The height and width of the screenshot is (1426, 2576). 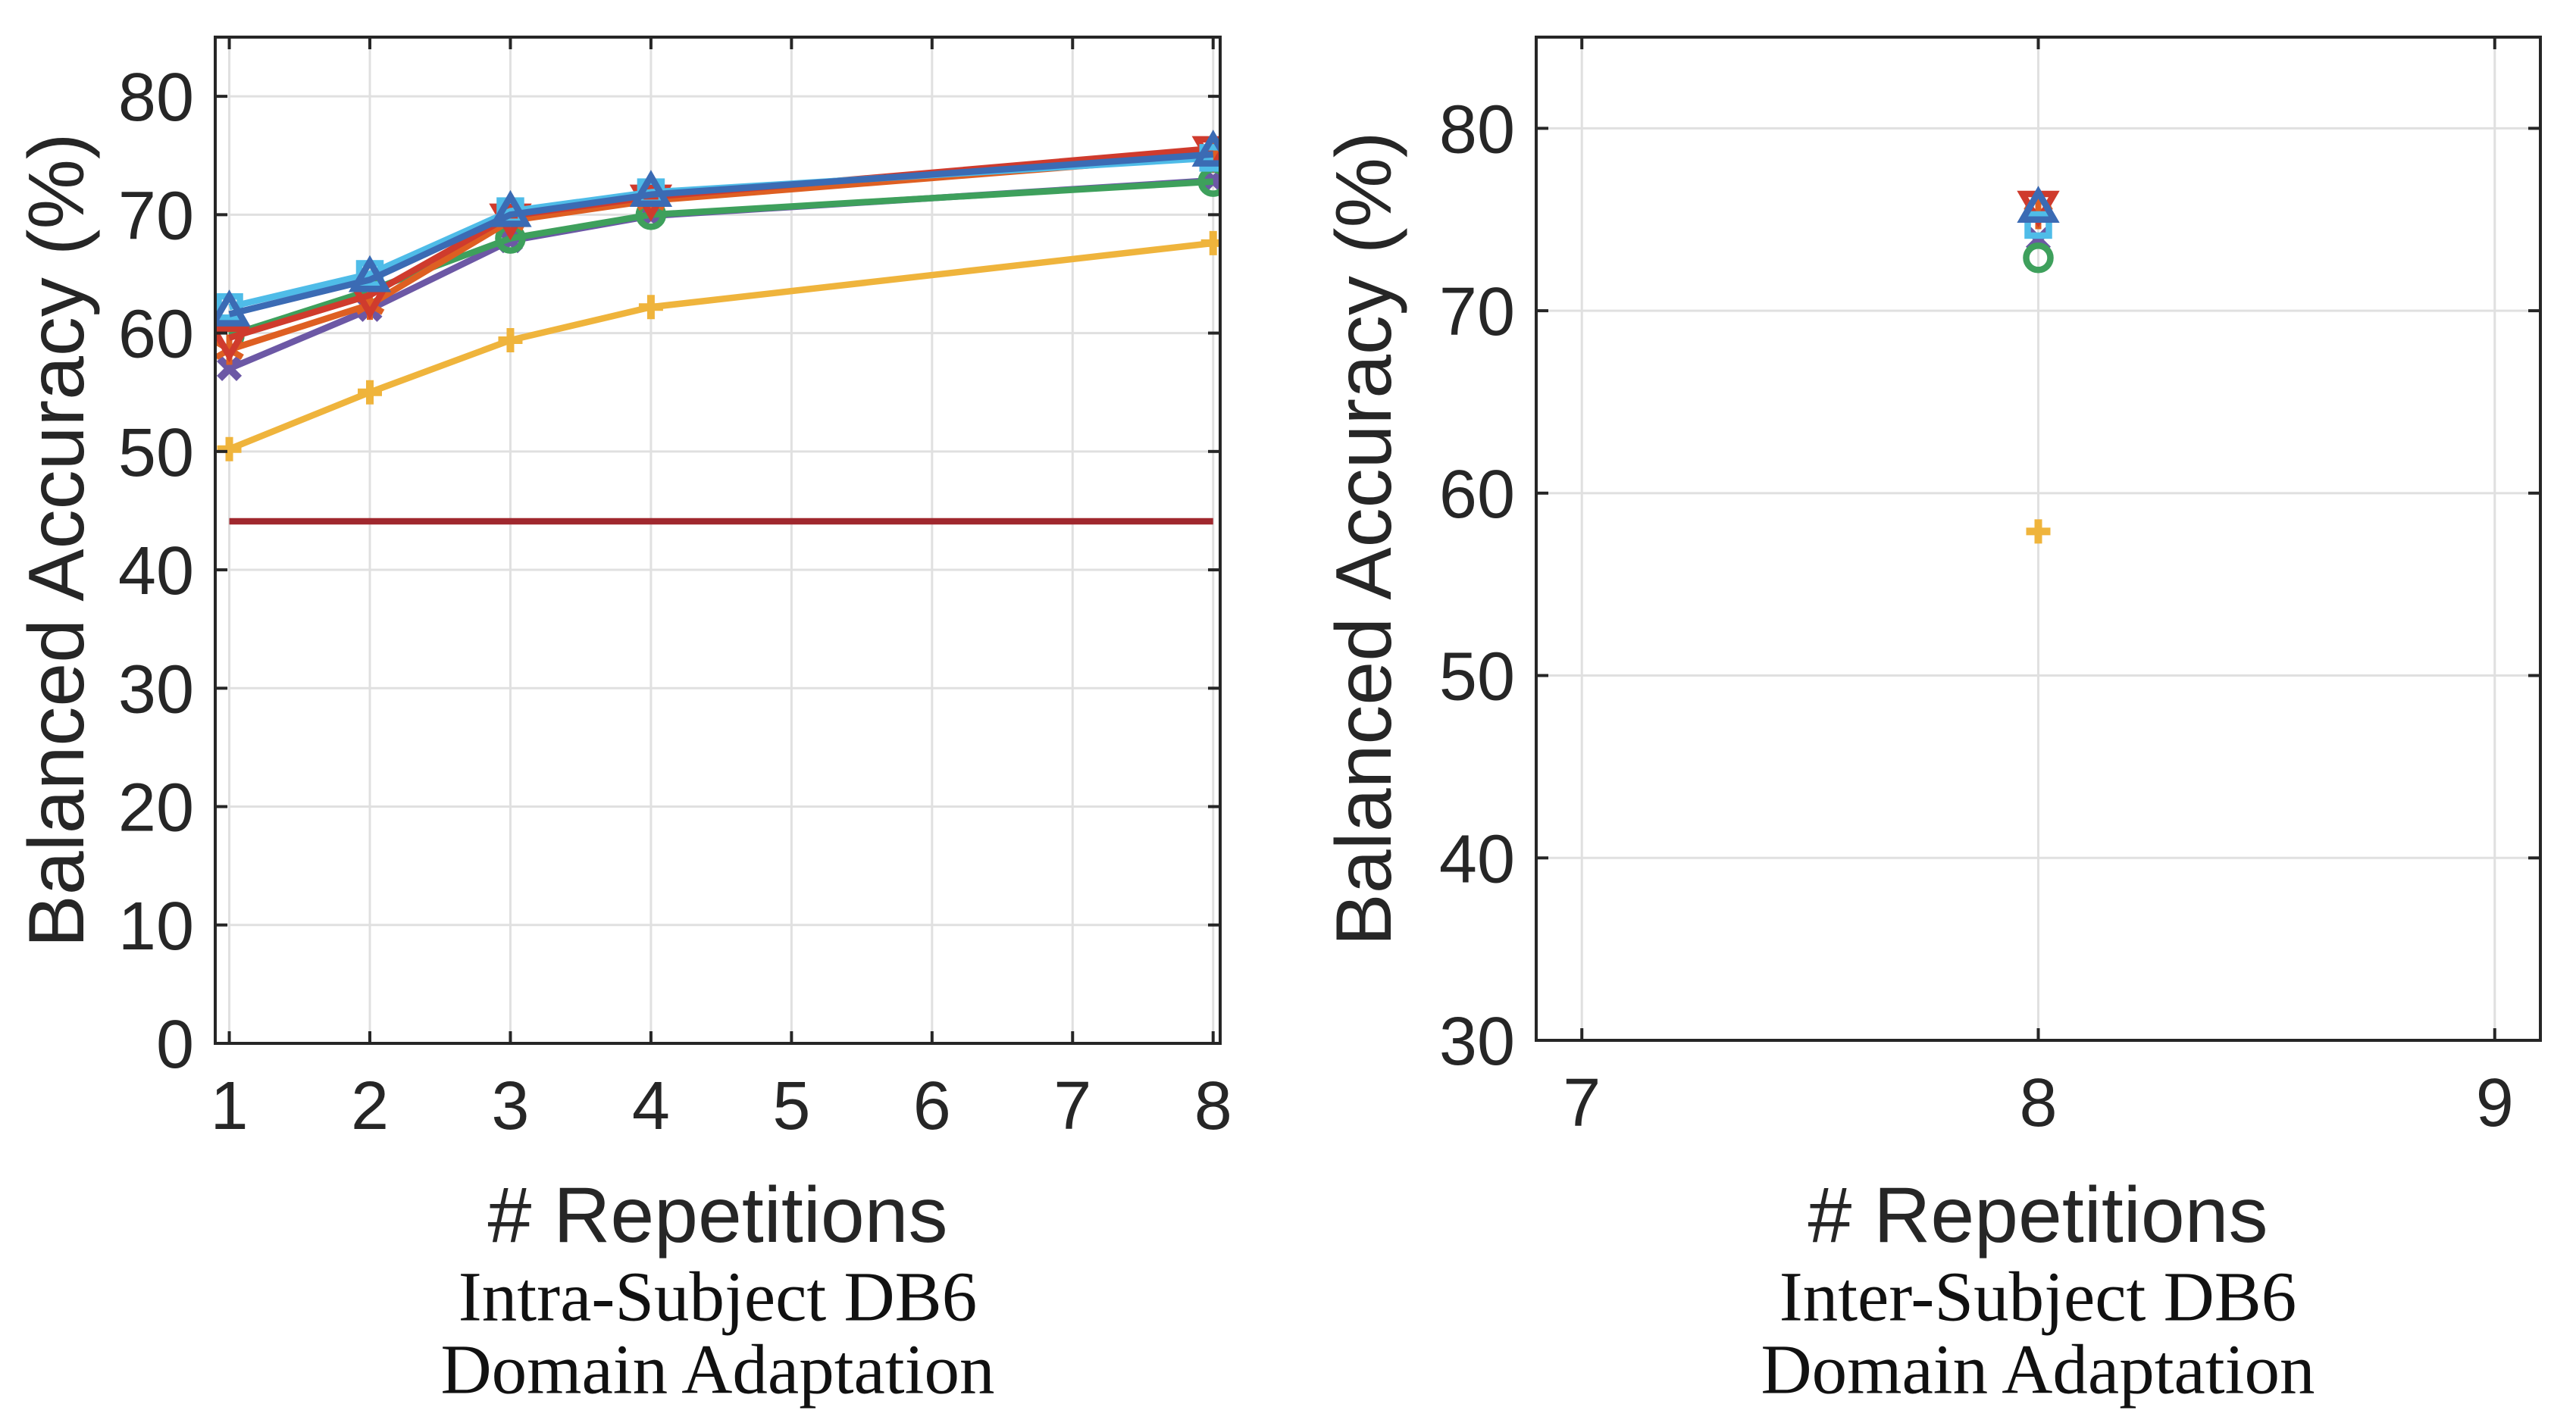 What do you see at coordinates (2495, 1103) in the screenshot?
I see `x-tick-label: 9` at bounding box center [2495, 1103].